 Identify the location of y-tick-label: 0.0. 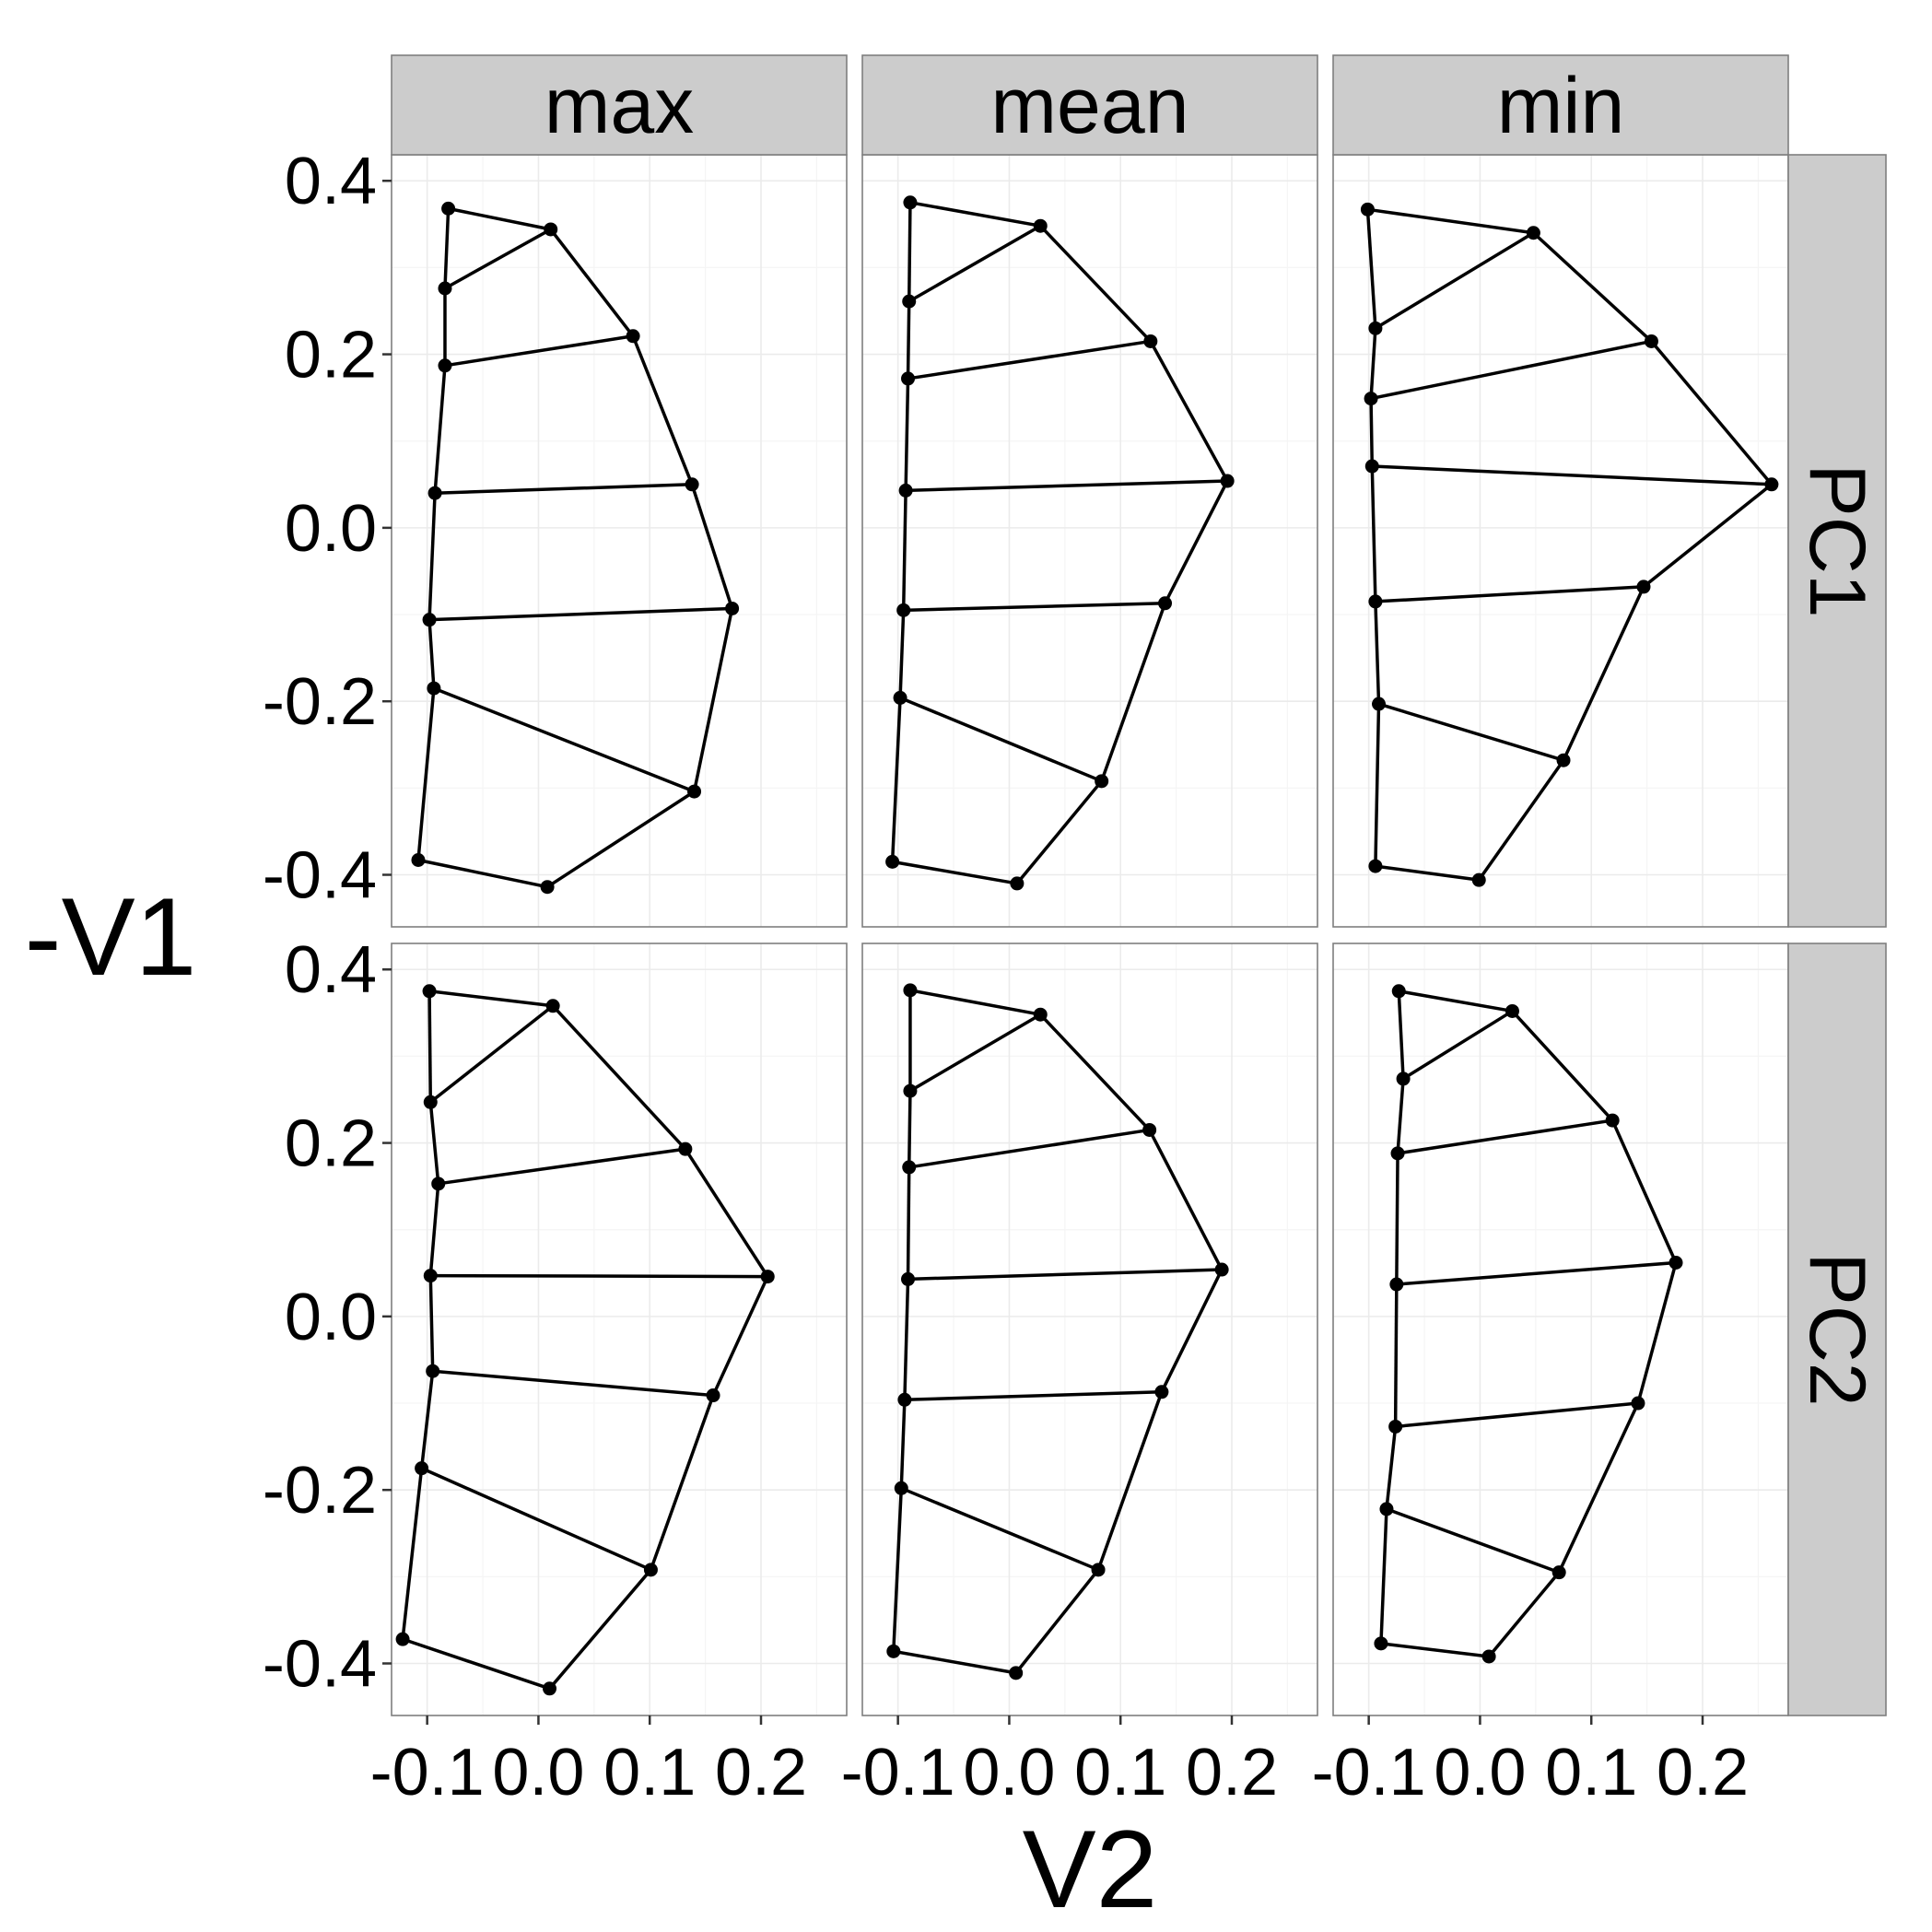
(331, 529).